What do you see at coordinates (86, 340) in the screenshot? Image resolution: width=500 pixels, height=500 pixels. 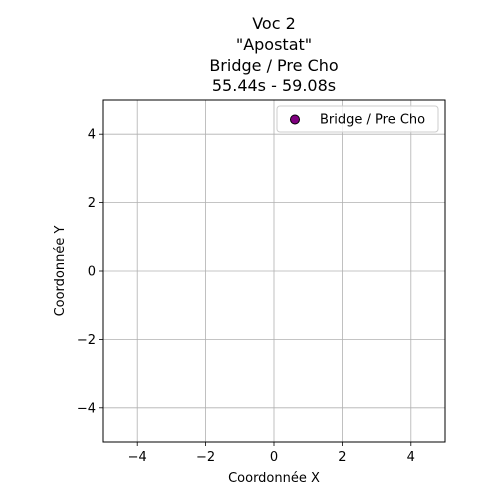 I see `y-tick-label: −2` at bounding box center [86, 340].